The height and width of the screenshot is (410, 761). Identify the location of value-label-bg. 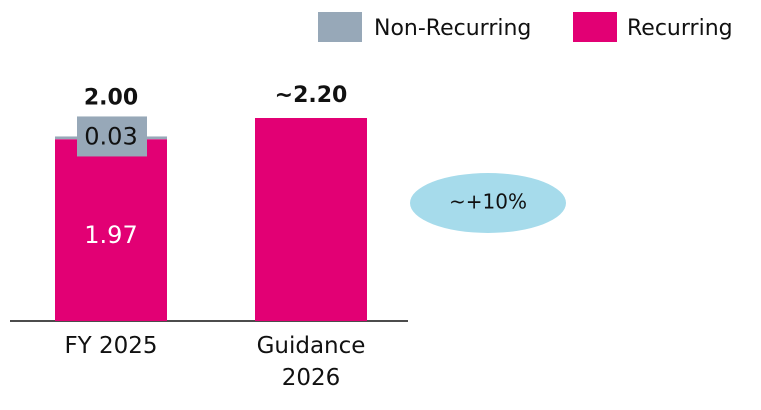
(112, 136).